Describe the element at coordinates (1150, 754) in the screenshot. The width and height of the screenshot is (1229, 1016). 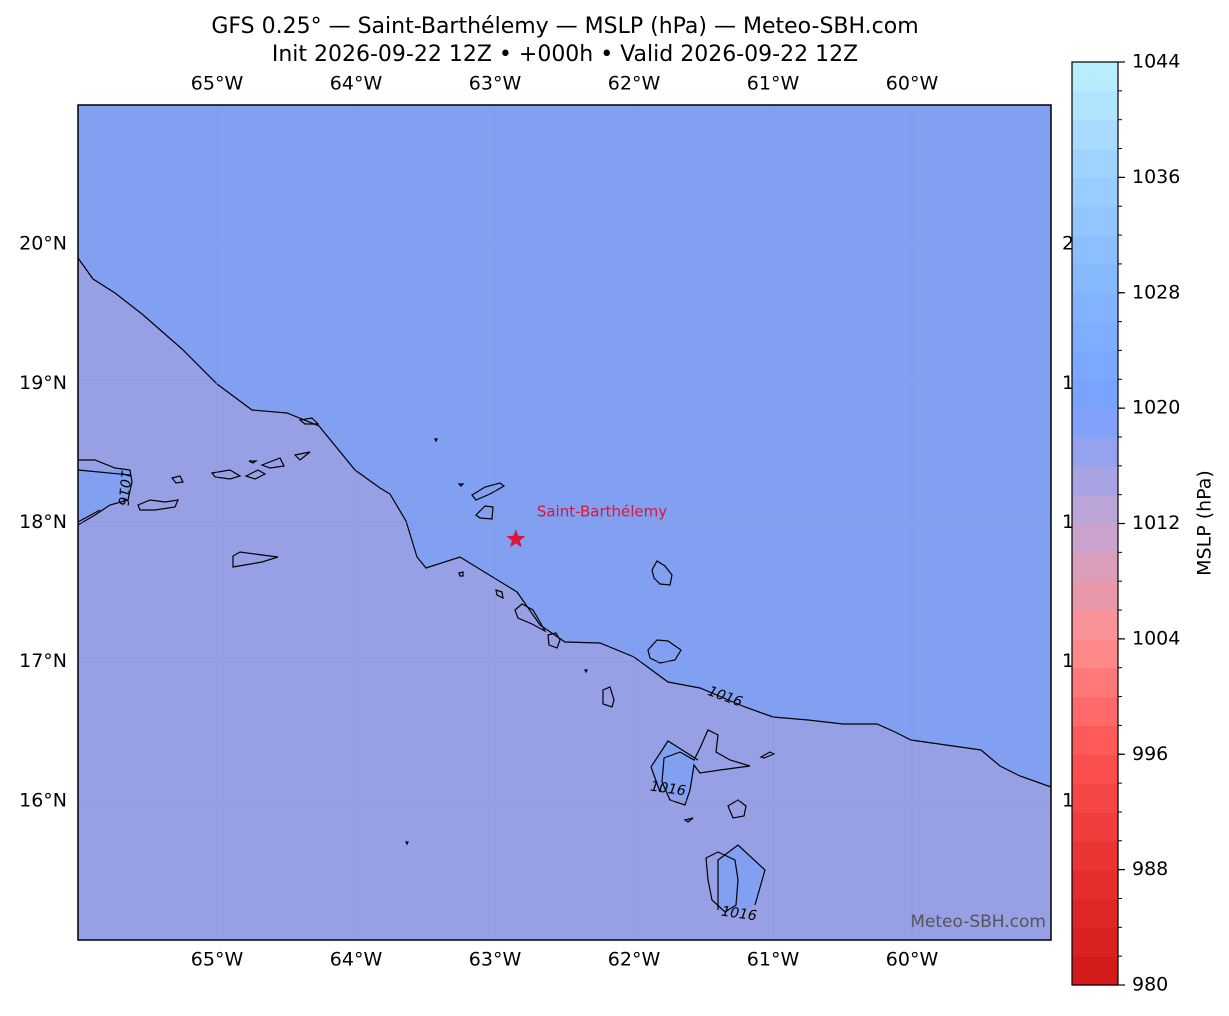
I see `colorbar-tick-label: 996` at that location.